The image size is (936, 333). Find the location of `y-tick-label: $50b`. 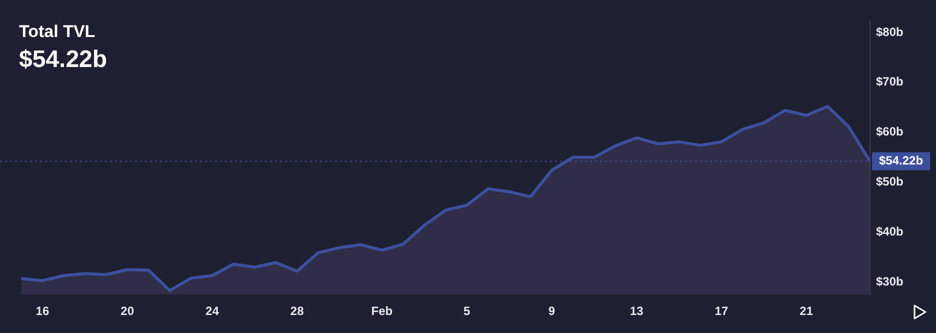

y-tick-label: $50b is located at coordinates (890, 181).